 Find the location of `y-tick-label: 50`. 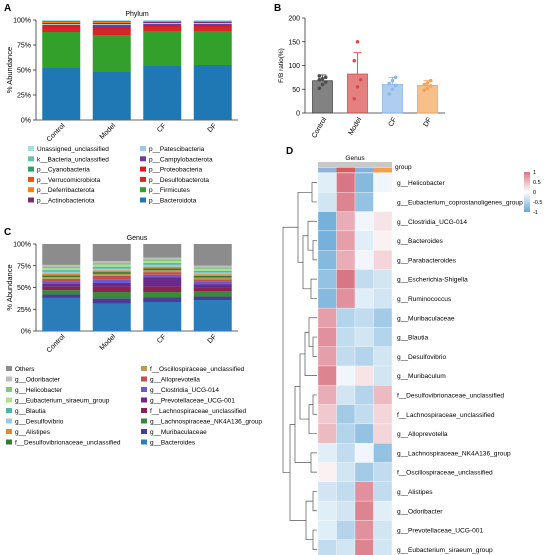

y-tick-label: 50 is located at coordinates (296, 90).